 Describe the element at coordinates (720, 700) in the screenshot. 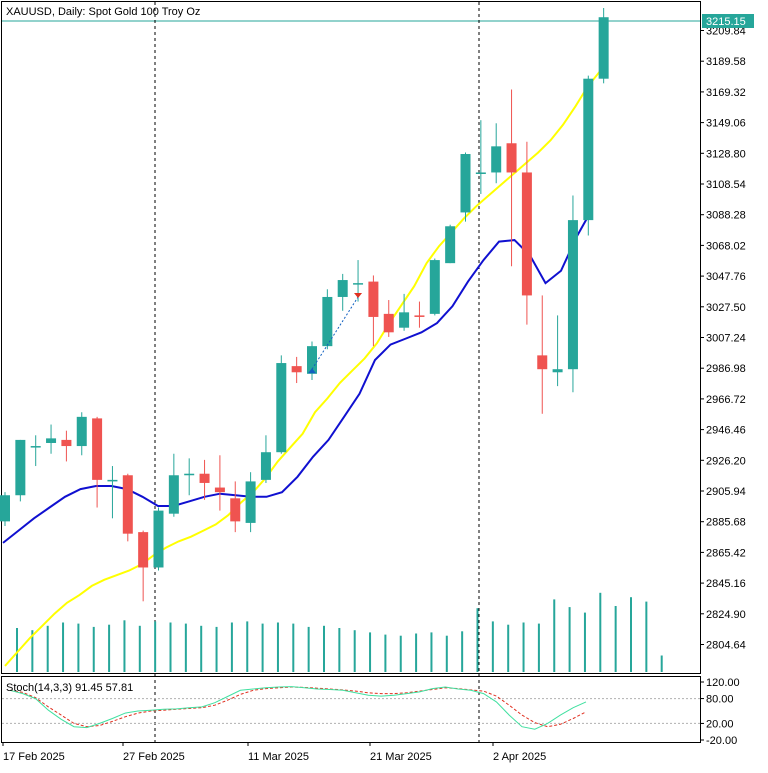

I see `stoch-tick-label: 80.00` at that location.